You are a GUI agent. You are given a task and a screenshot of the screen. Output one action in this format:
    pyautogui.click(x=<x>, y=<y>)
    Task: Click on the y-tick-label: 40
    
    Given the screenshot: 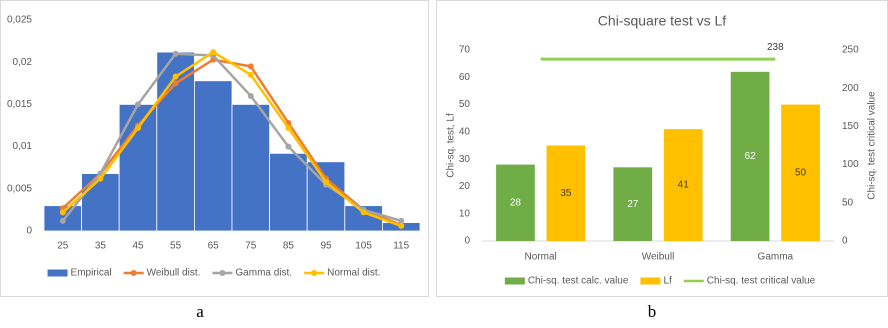 What is the action you would take?
    pyautogui.click(x=465, y=131)
    